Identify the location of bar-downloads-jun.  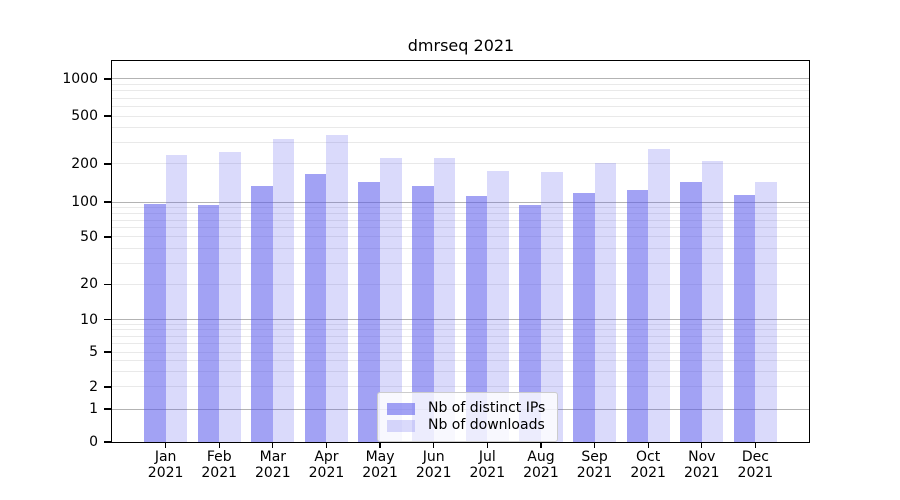
(444, 300).